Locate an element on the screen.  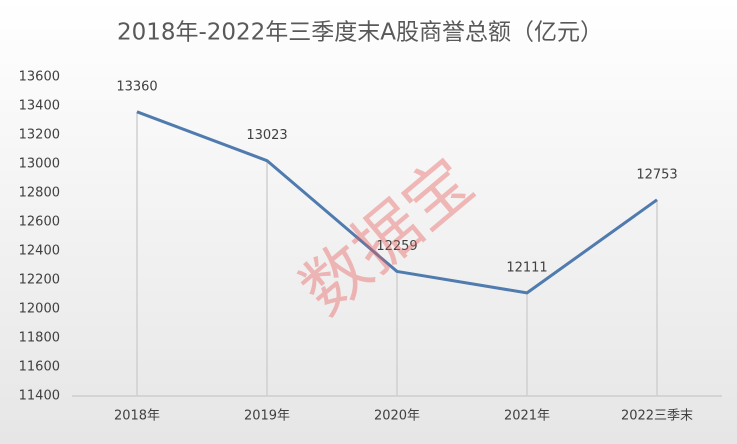
y-tick-label: 13600 is located at coordinates (39, 77).